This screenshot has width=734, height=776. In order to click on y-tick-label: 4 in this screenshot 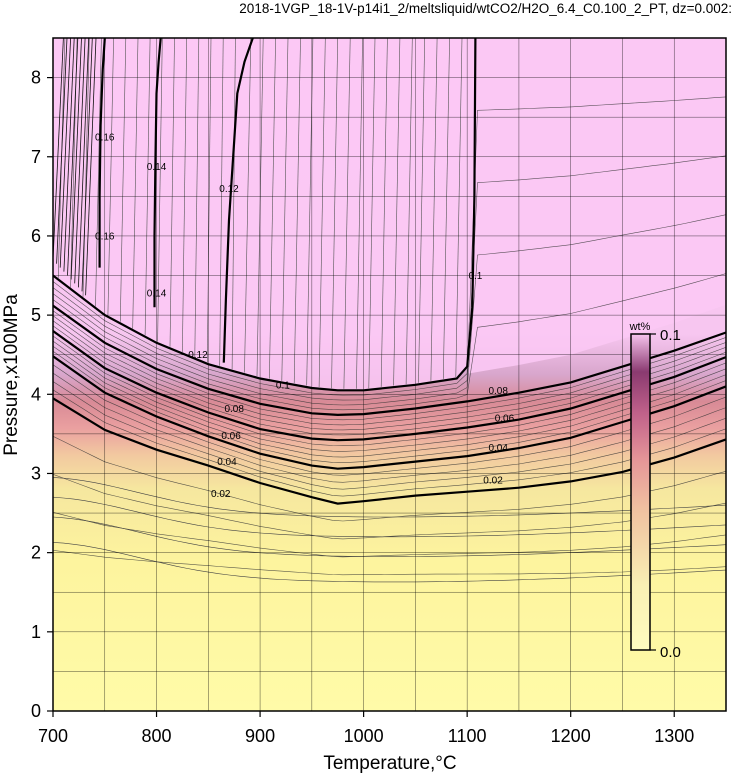, I will do `click(36, 394)`.